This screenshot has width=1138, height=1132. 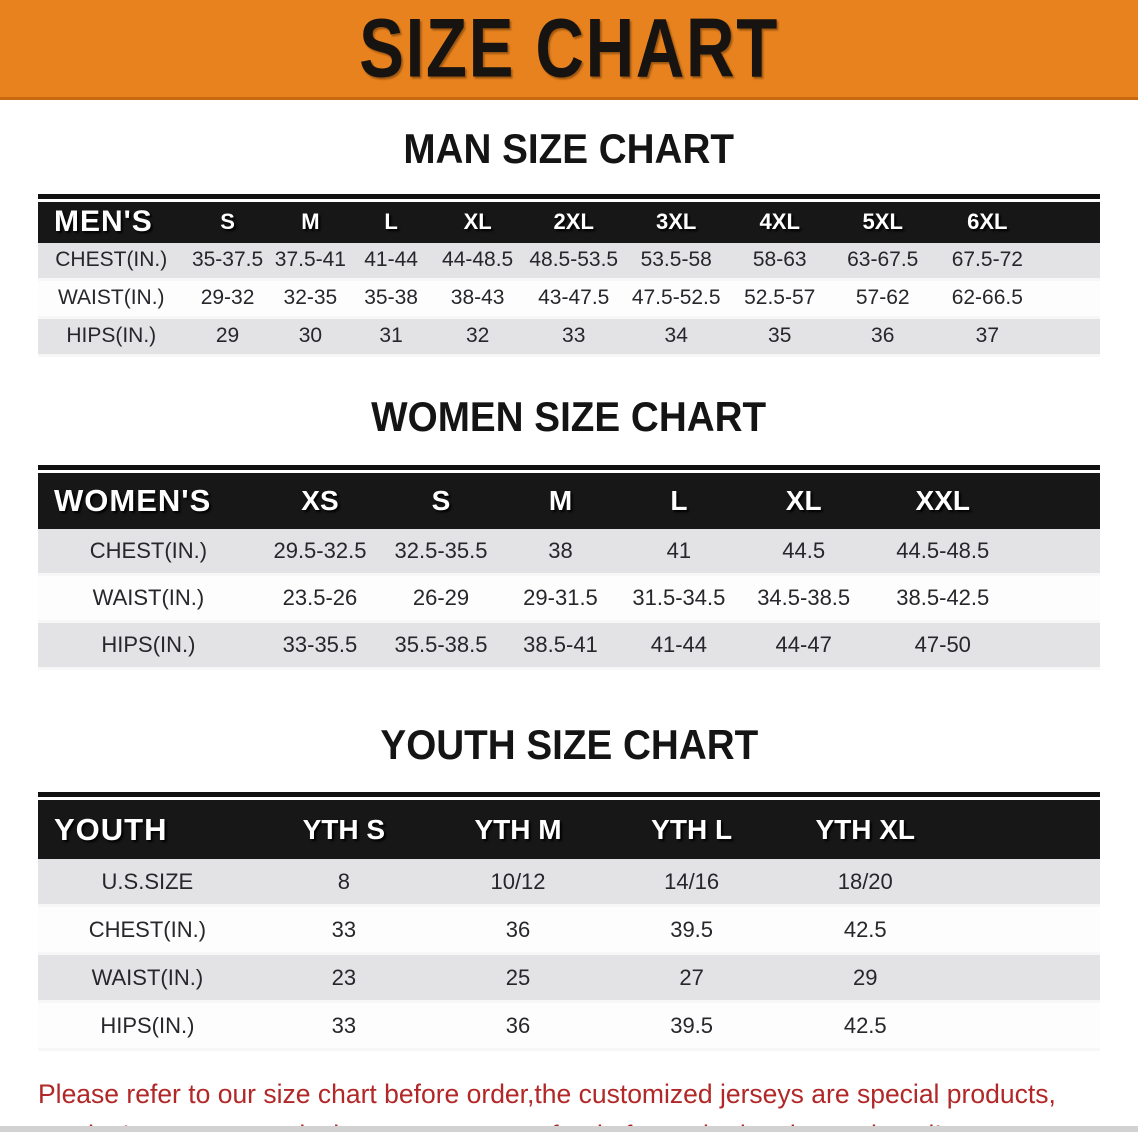 I want to click on value-cell: 53.5-58, so click(x=676, y=259).